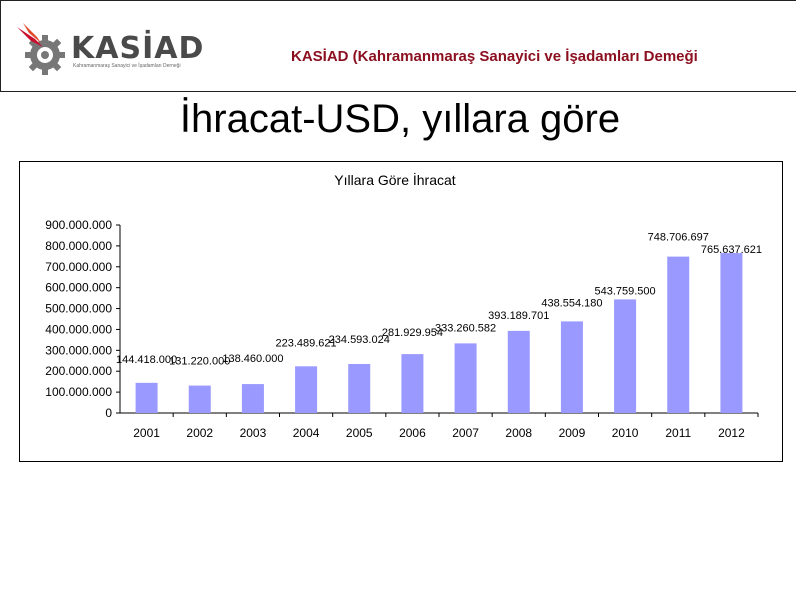 The width and height of the screenshot is (800, 600). I want to click on slide-title: İhracat-USD, yıllara göre, so click(400, 119).